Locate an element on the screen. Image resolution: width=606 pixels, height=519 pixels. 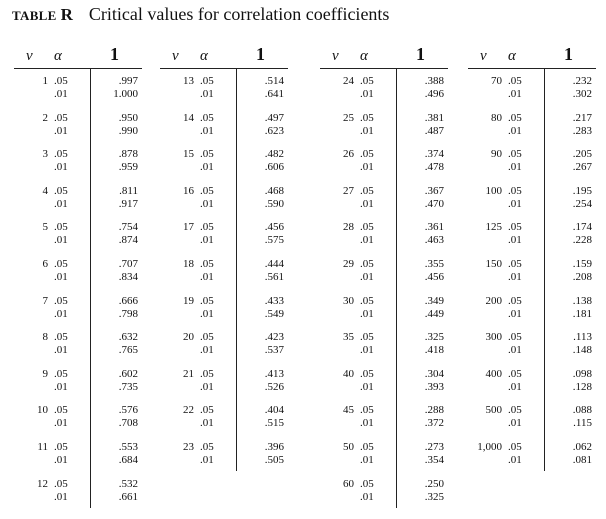
table-letter: R is located at coordinates (66, 14).